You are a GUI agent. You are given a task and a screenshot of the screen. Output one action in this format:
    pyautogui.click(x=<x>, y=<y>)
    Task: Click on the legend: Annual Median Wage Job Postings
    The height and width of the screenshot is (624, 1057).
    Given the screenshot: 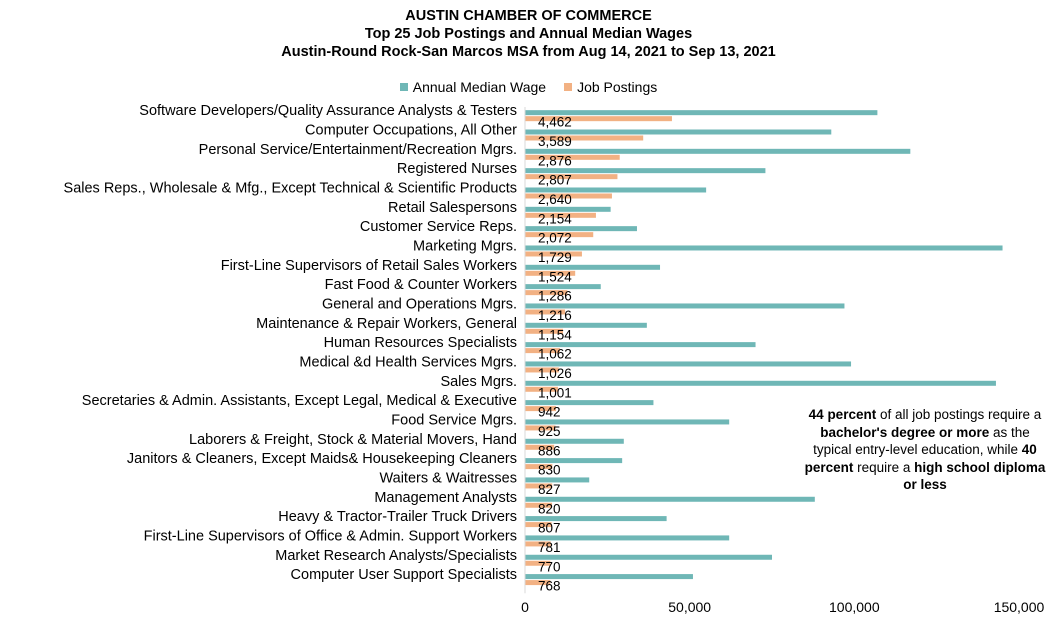 What is the action you would take?
    pyautogui.click(x=528, y=87)
    